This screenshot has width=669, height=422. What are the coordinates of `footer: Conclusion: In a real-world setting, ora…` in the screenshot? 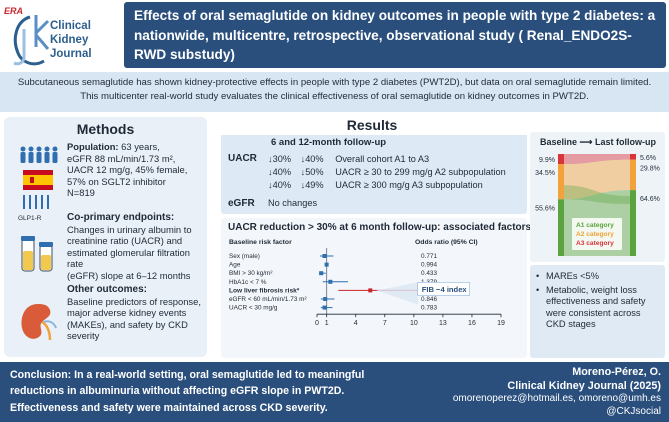 It's located at (334, 392).